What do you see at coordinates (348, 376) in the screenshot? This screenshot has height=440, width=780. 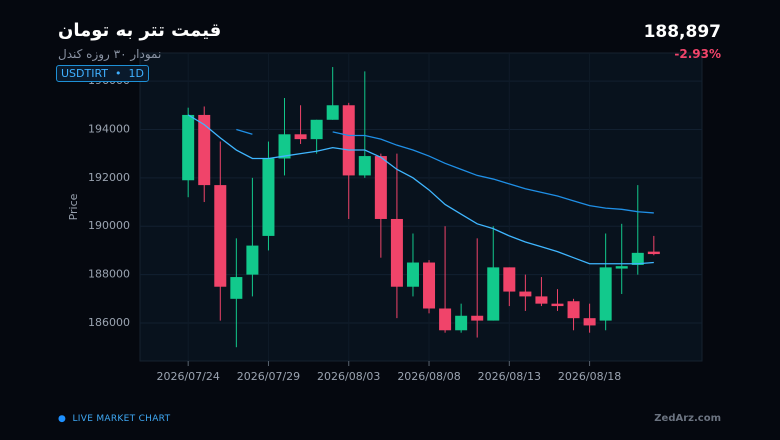 I see `x-tick-label: 2026/08/03` at bounding box center [348, 376].